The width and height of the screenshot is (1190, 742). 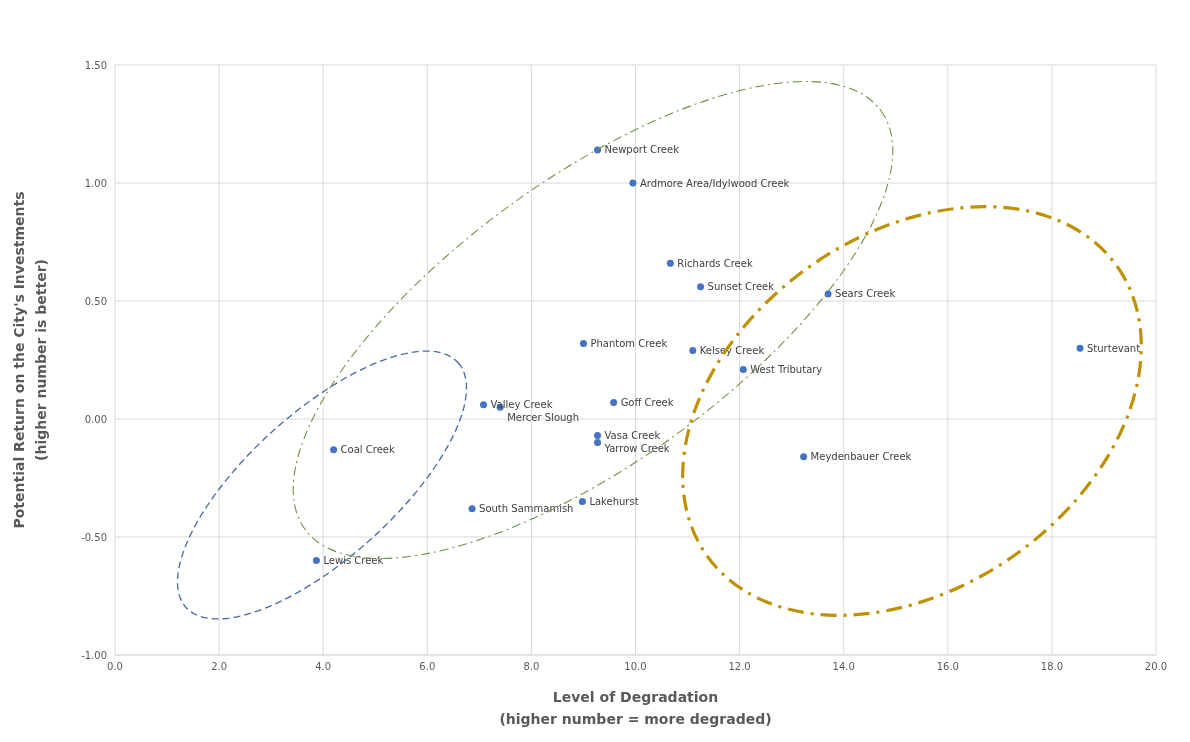 What do you see at coordinates (427, 667) in the screenshot?
I see `x-tick-label: 6.0` at bounding box center [427, 667].